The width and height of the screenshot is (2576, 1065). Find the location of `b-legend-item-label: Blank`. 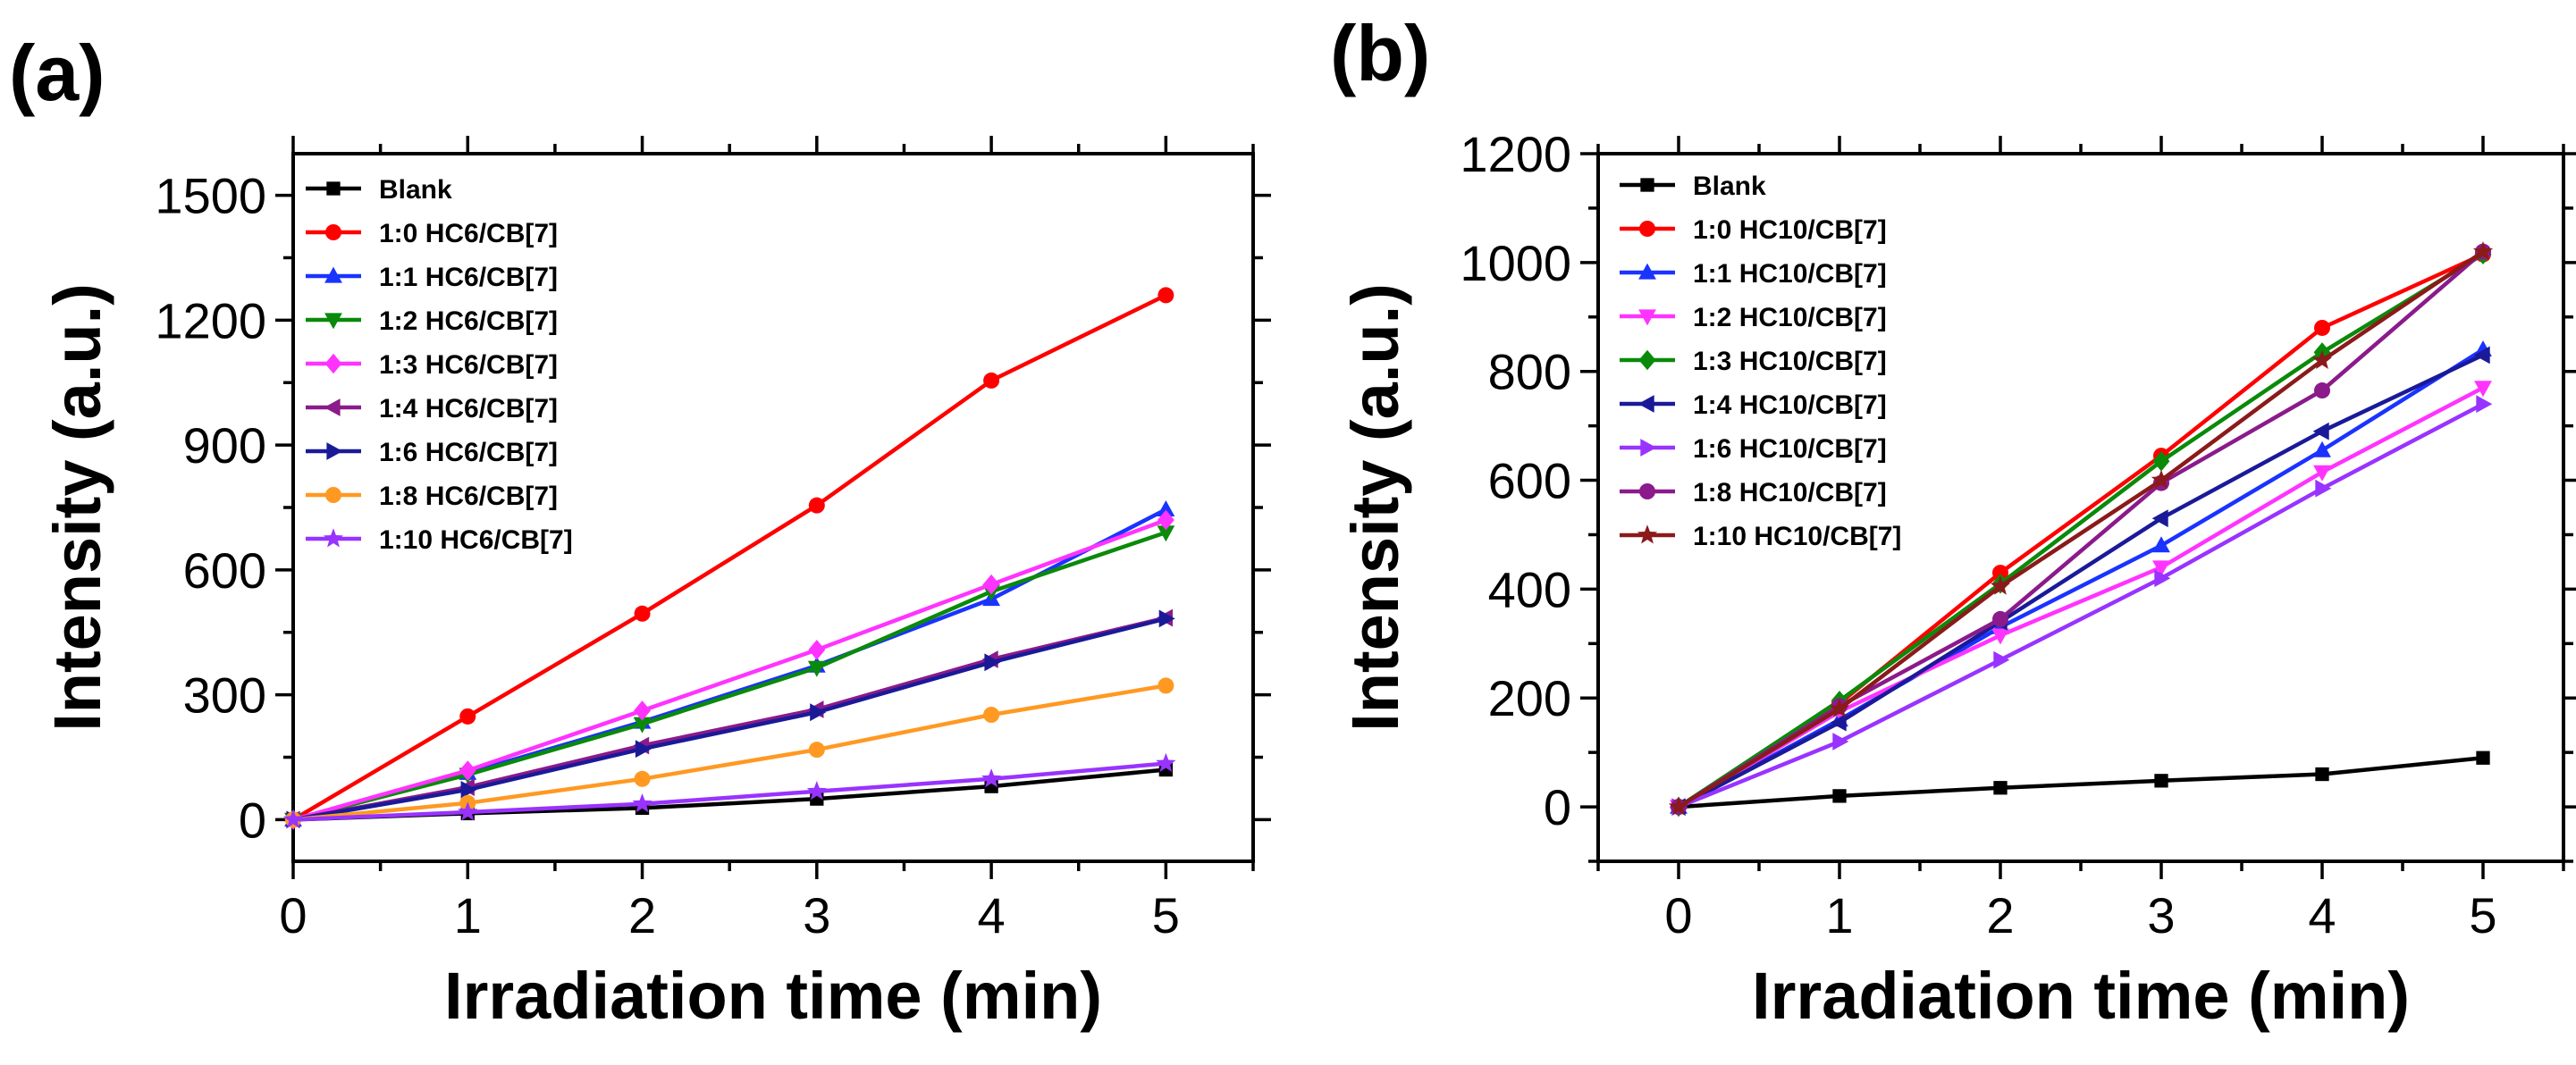

b-legend-item-label: Blank is located at coordinates (1730, 186).